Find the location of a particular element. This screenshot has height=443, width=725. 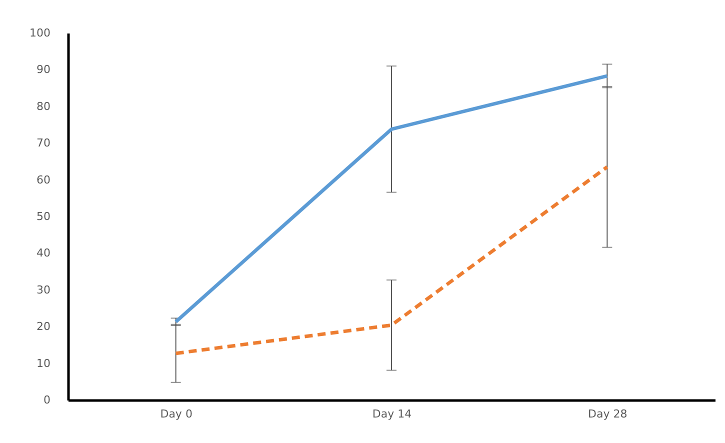

y-tick-label: 60 is located at coordinates (43, 179).